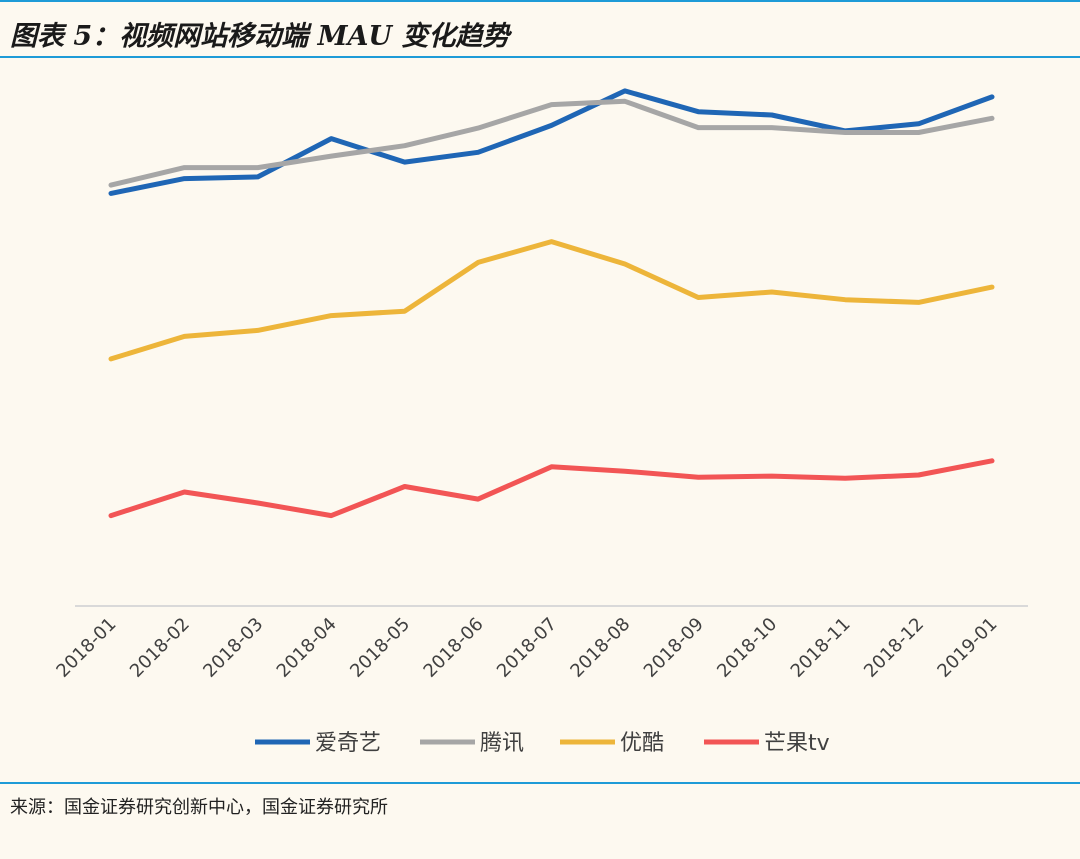 The image size is (1080, 859). I want to click on x-tick-label: 2018-07, so click(527, 648).